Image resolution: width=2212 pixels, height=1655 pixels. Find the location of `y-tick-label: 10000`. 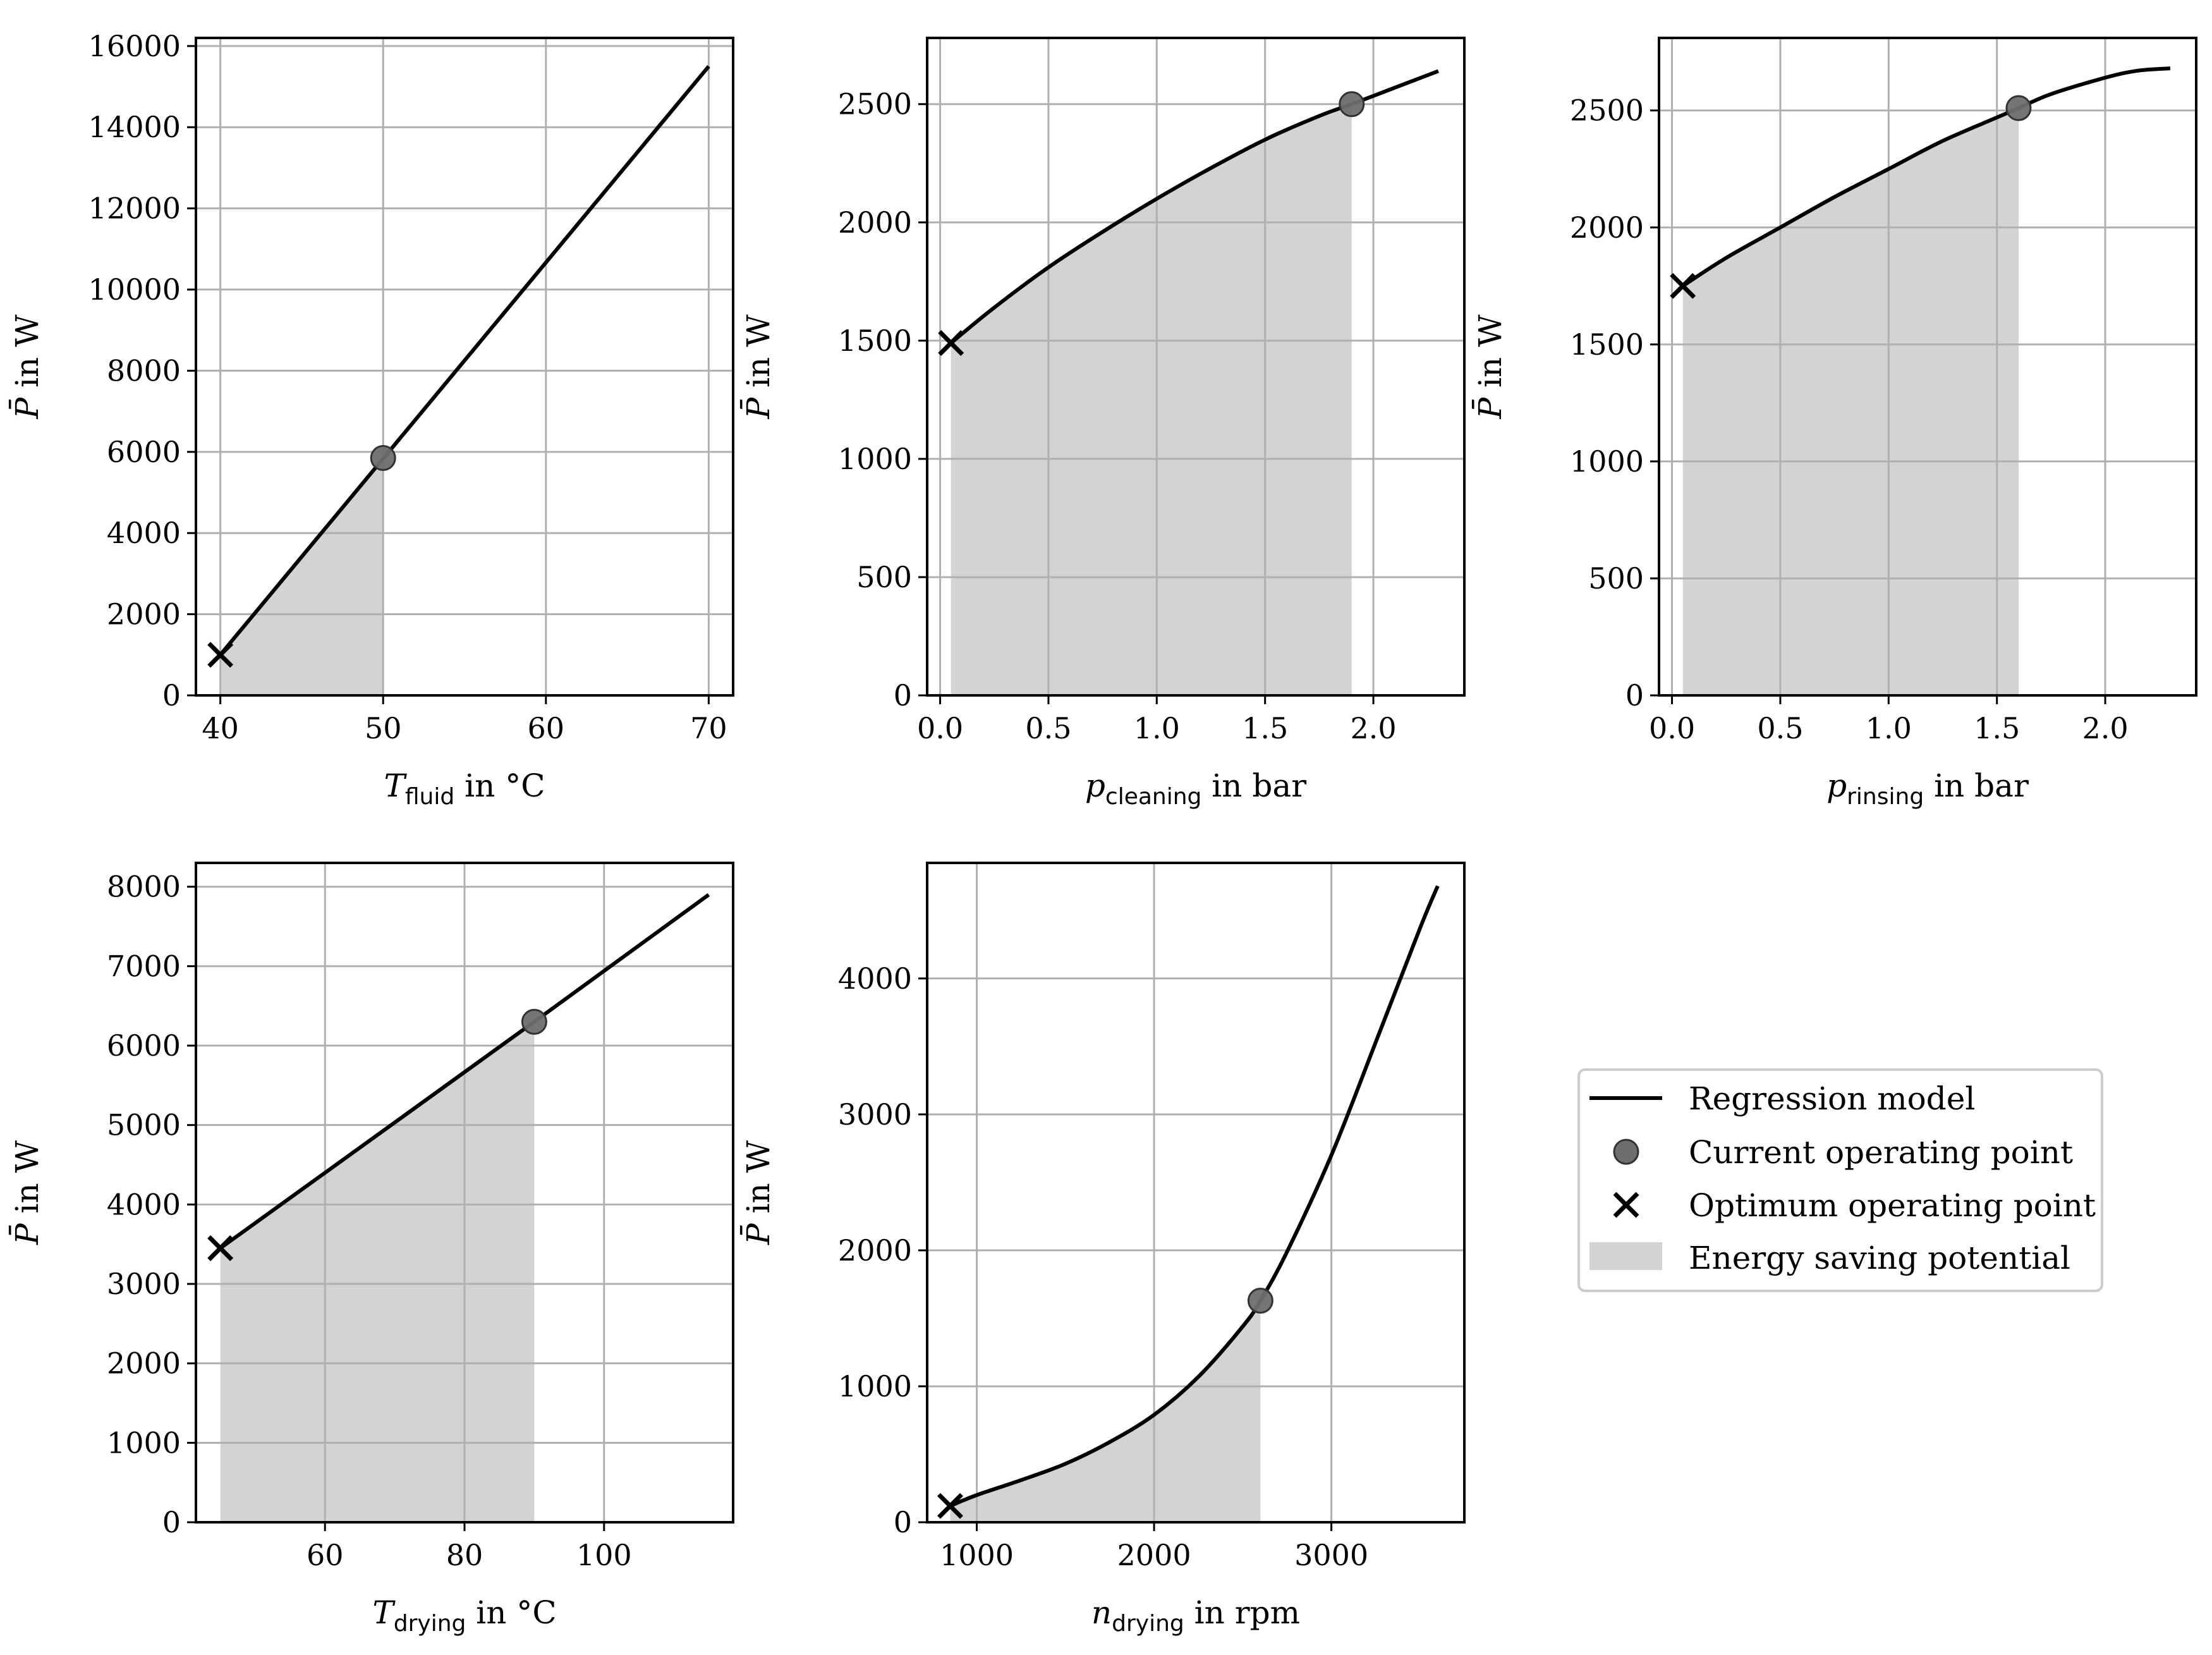

y-tick-label: 10000 is located at coordinates (134, 289).